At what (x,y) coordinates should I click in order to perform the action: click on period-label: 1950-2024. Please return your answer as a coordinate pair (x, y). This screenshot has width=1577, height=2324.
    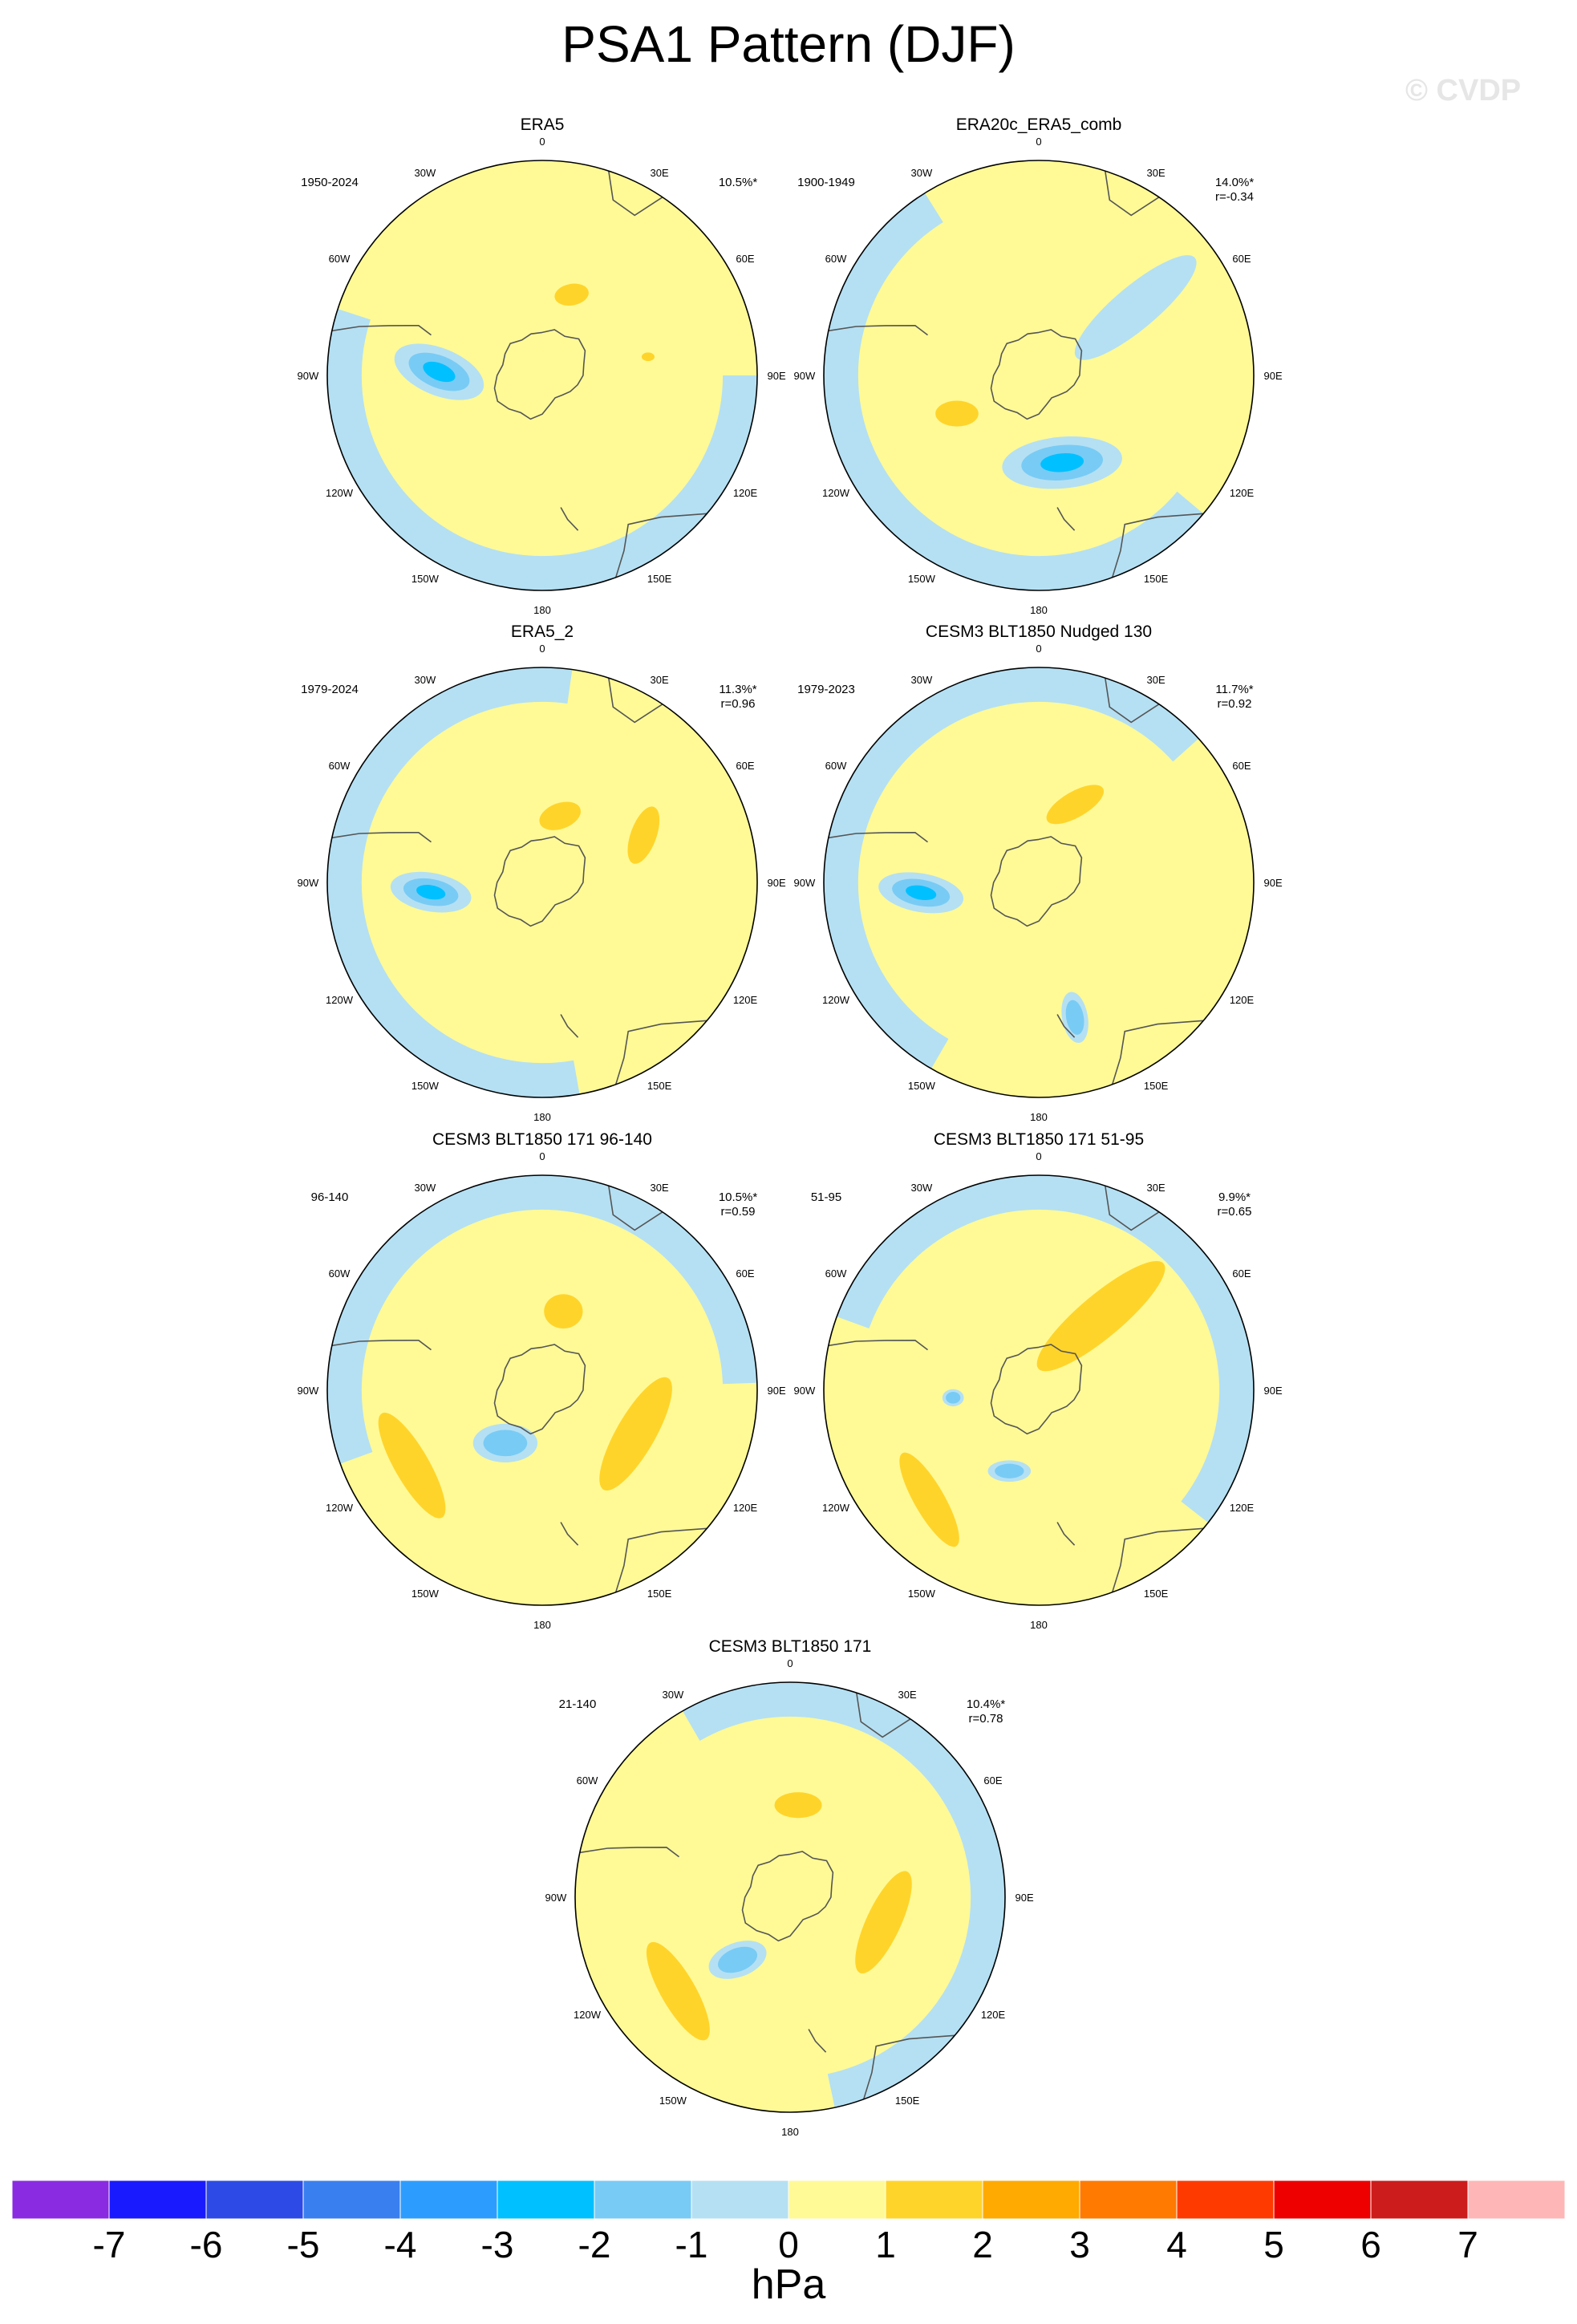
    Looking at the image, I should click on (330, 182).